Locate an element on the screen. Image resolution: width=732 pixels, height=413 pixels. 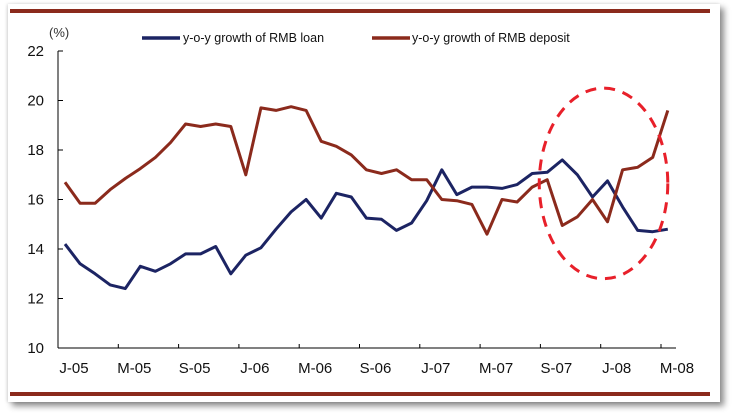
legend-label-loan: y-o-y growth of RMB loan is located at coordinates (253, 38).